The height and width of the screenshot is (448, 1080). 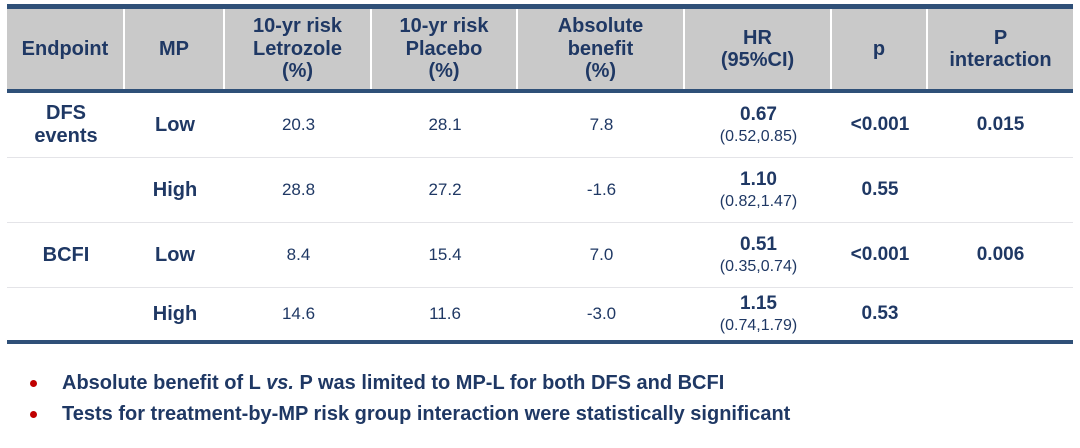 I want to click on cell-hr: 1.10 (0.82,1.47), so click(x=758, y=190).